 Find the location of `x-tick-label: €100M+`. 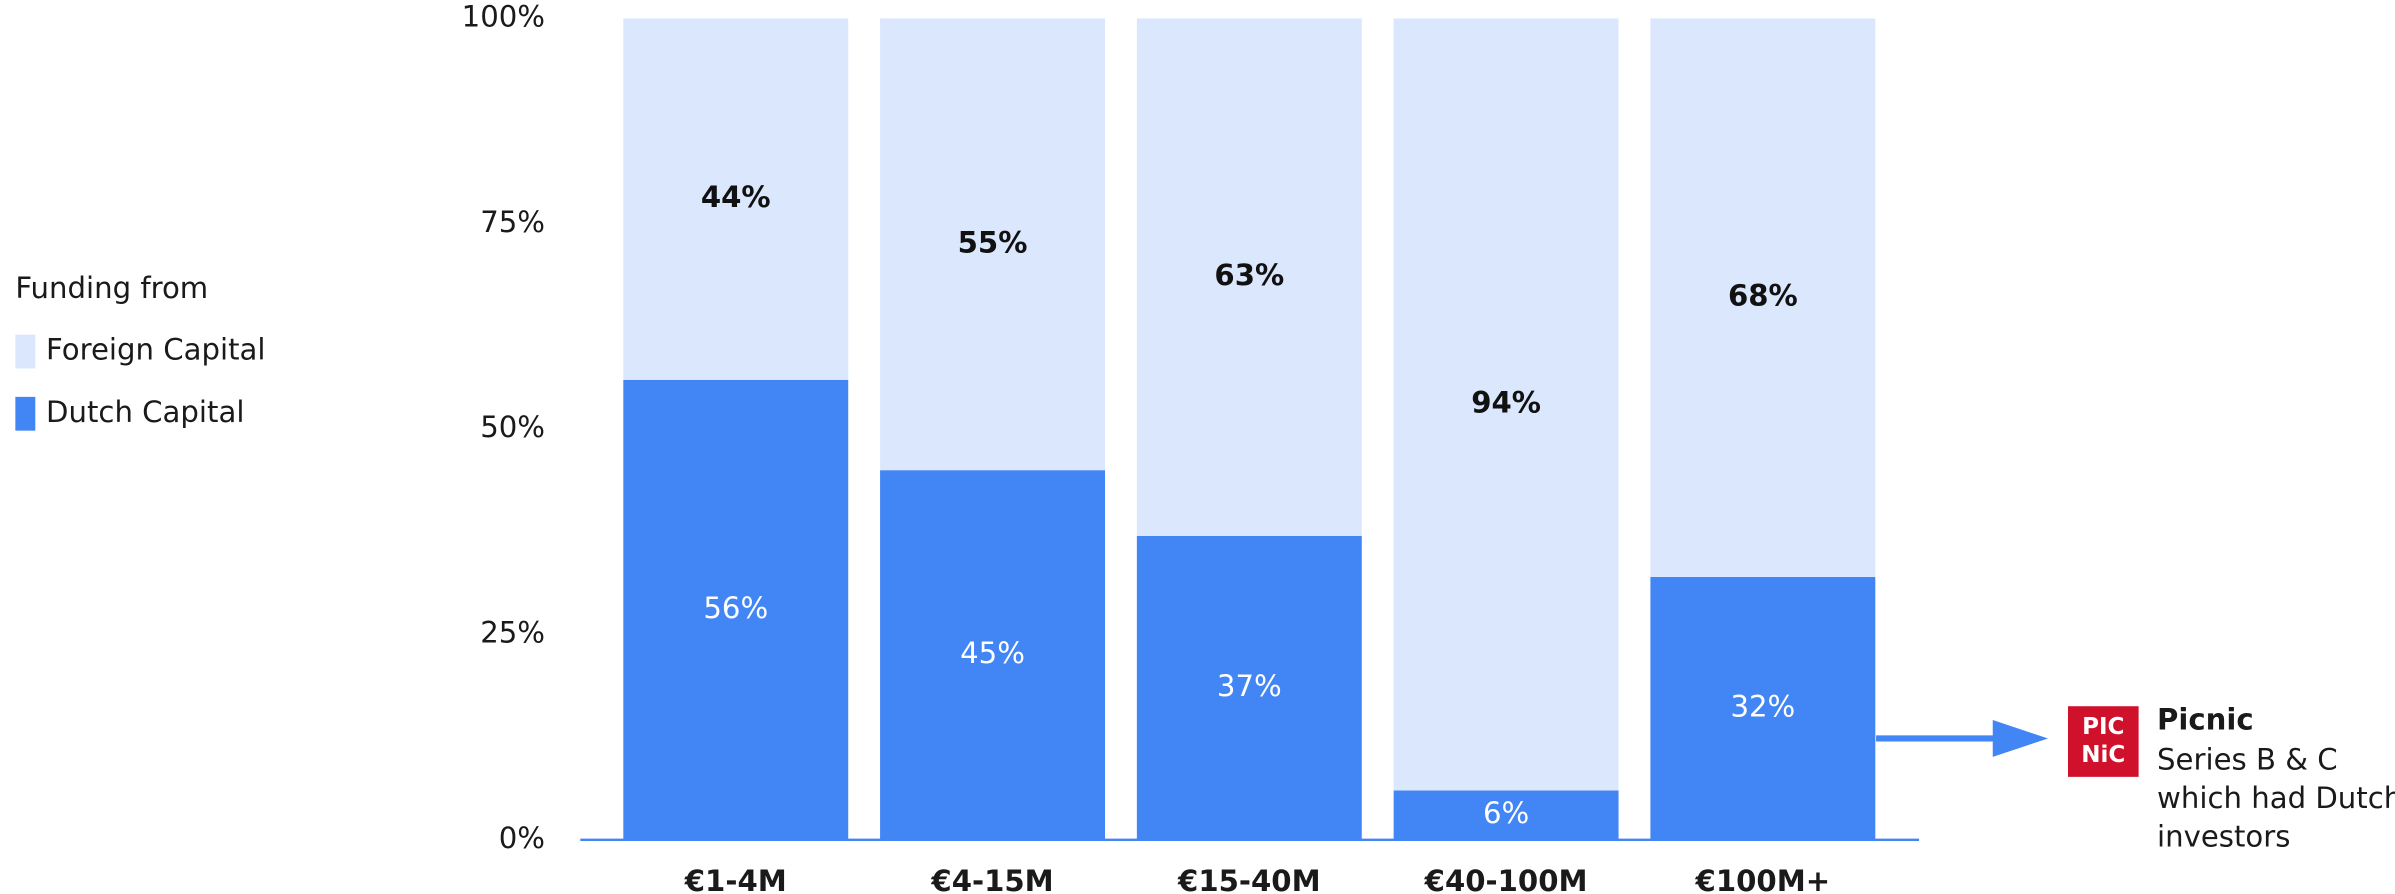

x-tick-label: €100M+ is located at coordinates (1763, 879).